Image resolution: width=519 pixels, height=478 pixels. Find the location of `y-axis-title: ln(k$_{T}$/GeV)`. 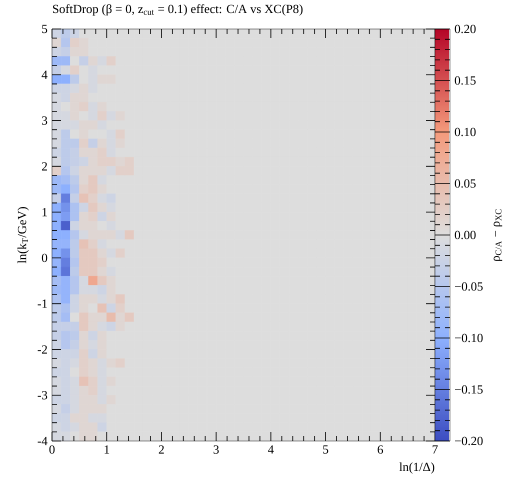

y-axis-title: ln(k$_{T}$/GeV) is located at coordinates (23, 235).